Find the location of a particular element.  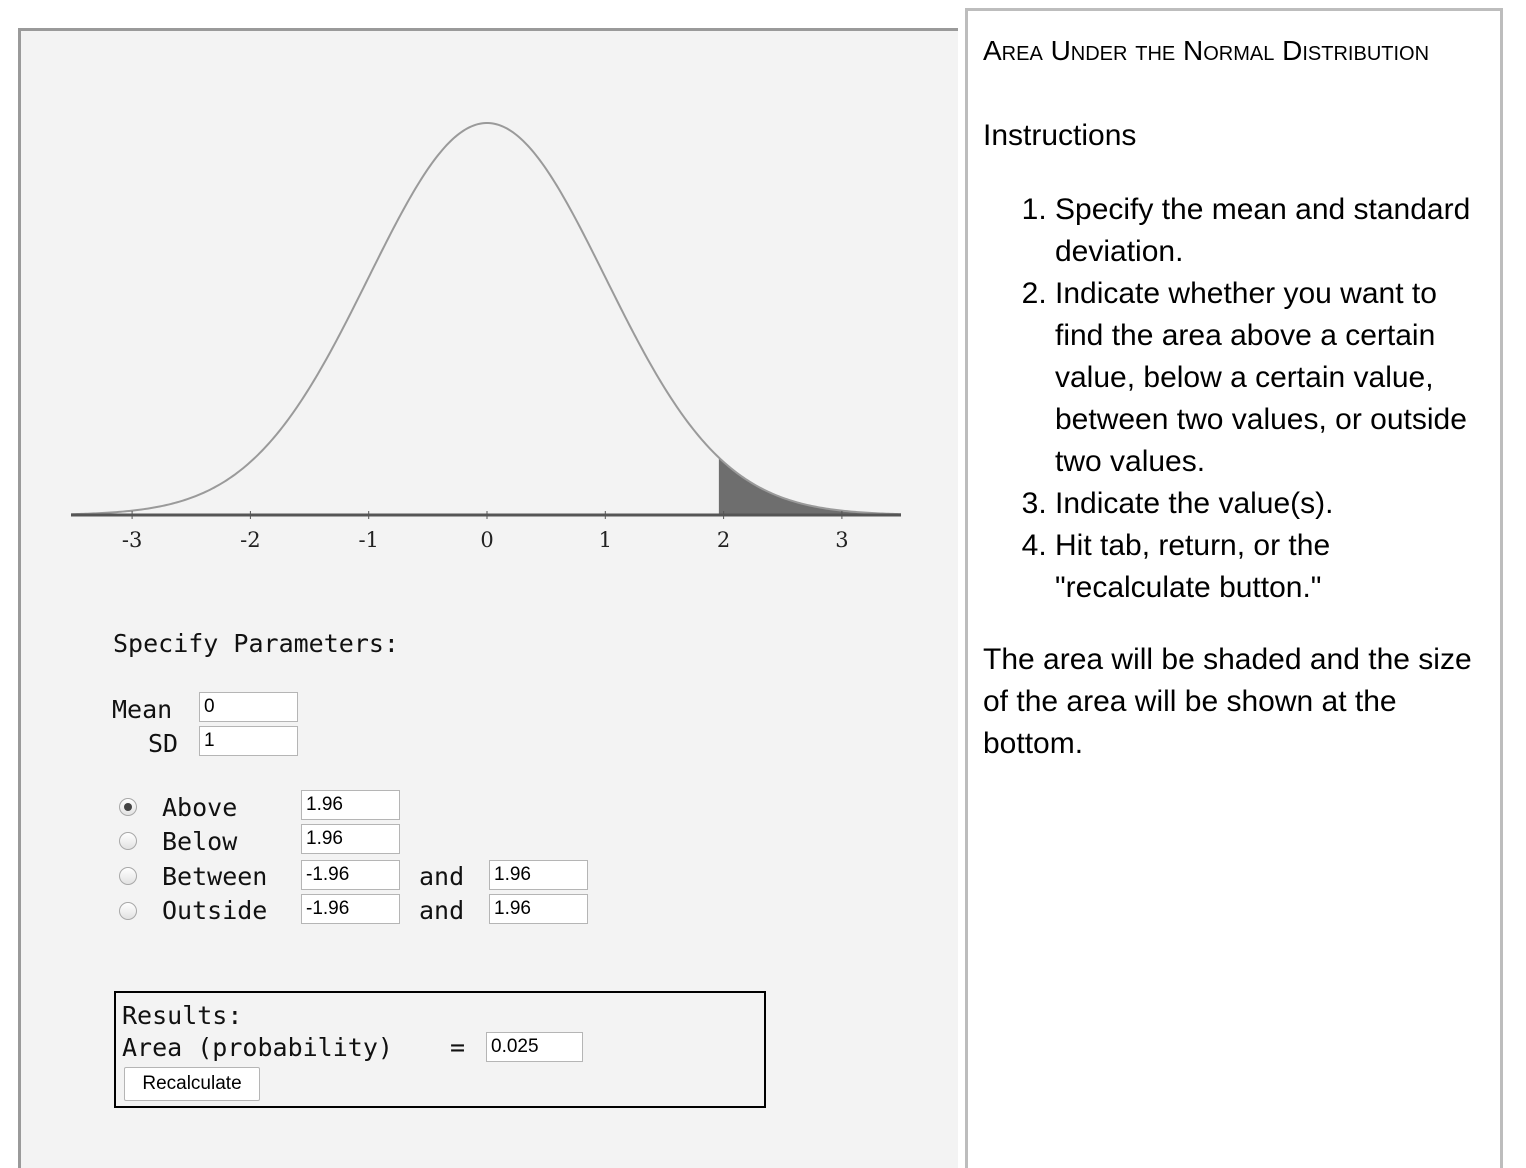

between-label: Between is located at coordinates (215, 876).